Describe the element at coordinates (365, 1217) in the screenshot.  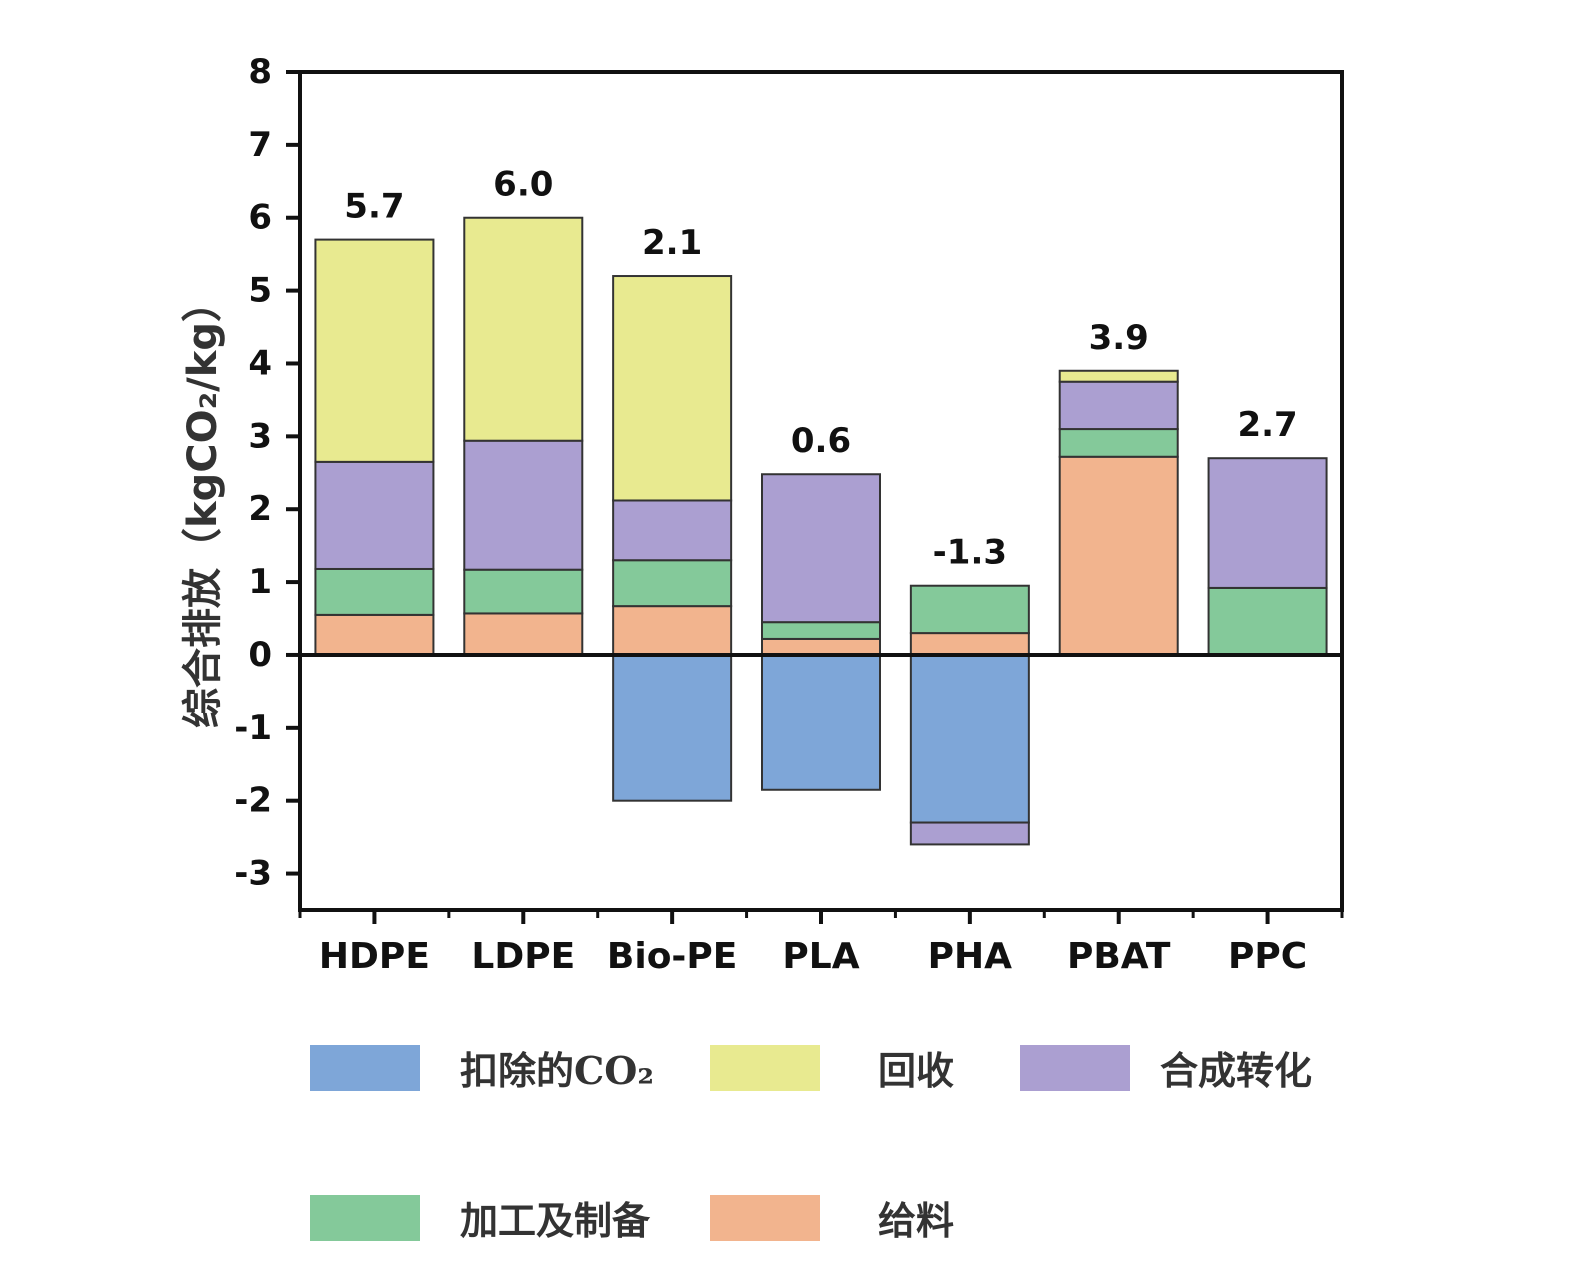
I see `legend-swatch-processing` at that location.